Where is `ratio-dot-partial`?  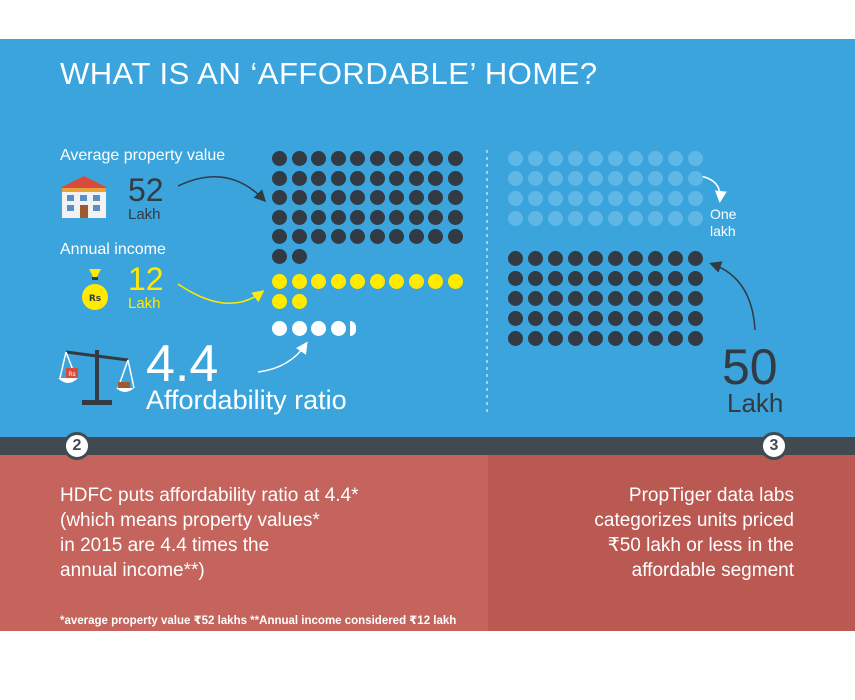
ratio-dot-partial is located at coordinates (353, 328).